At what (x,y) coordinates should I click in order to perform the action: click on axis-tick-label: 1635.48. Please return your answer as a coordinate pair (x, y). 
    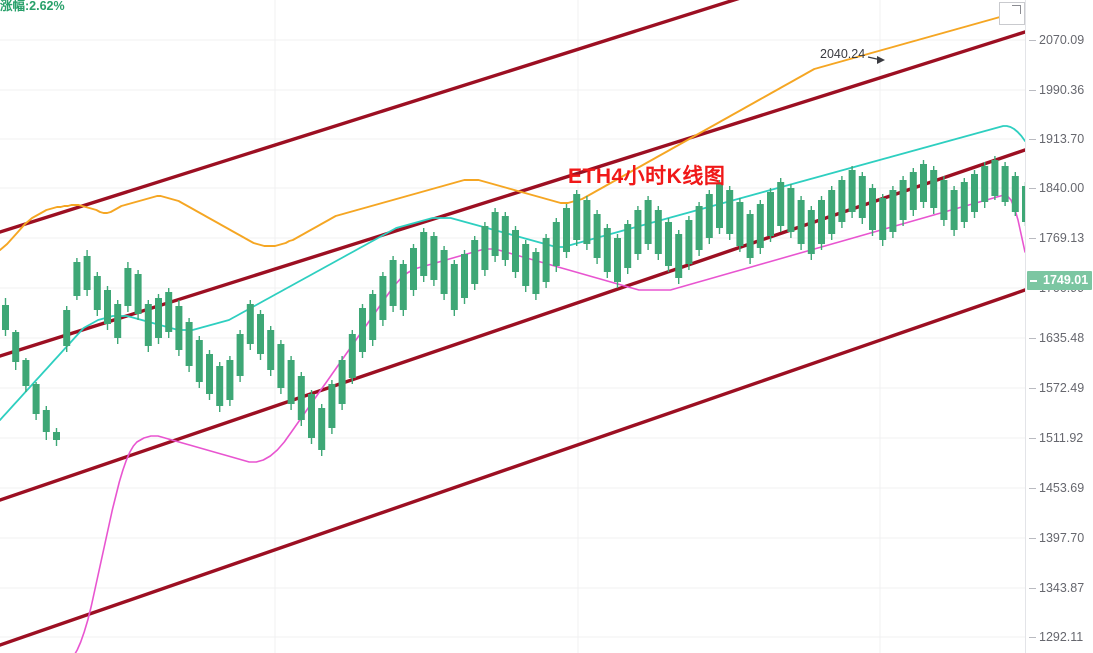
    Looking at the image, I should click on (1062, 338).